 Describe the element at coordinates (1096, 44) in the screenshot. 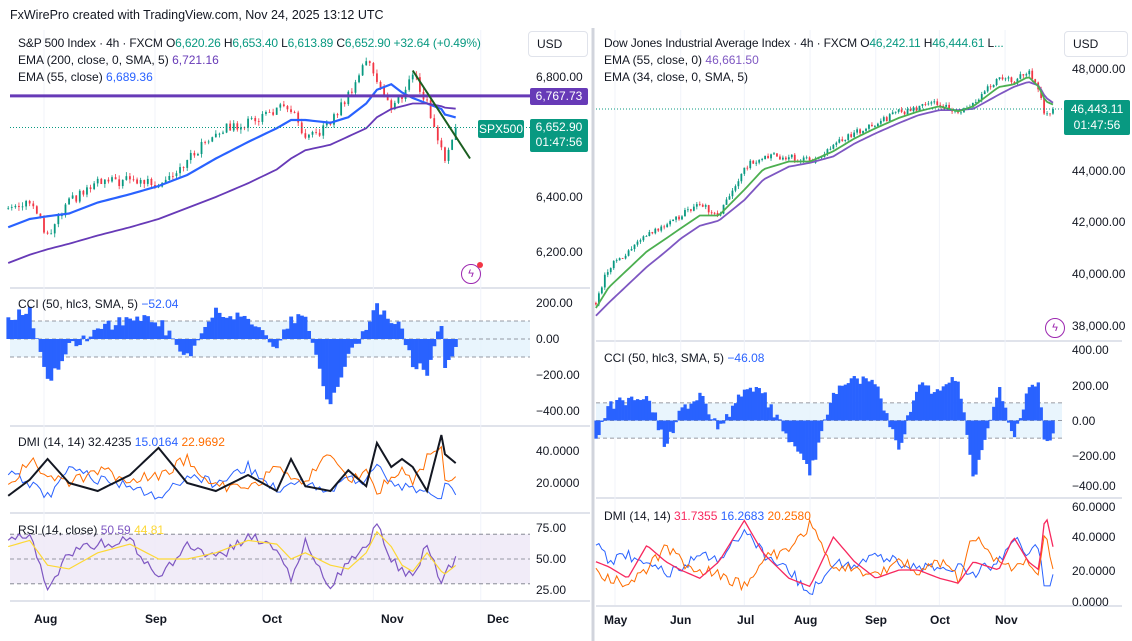

I see `right-currency-button: USD` at that location.